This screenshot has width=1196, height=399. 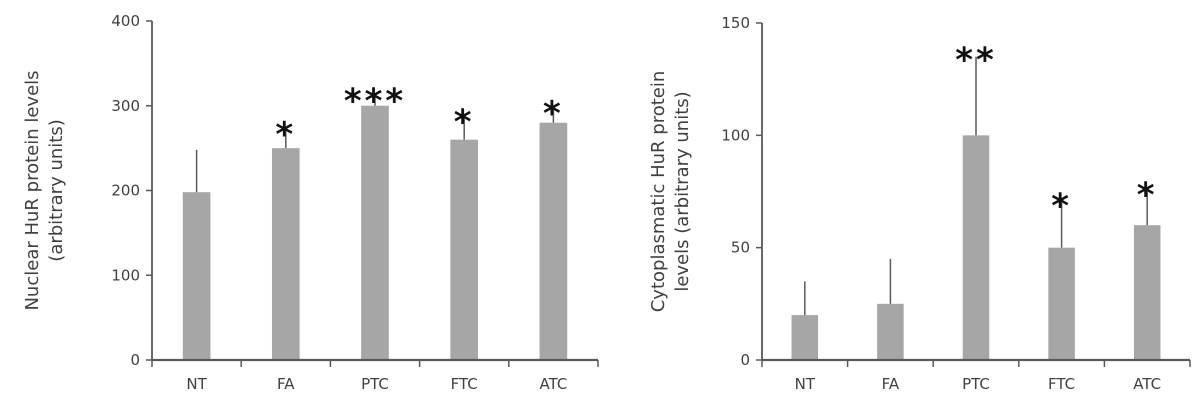 I want to click on chart-1-x-tick-label-nt: NT, so click(x=196, y=384).